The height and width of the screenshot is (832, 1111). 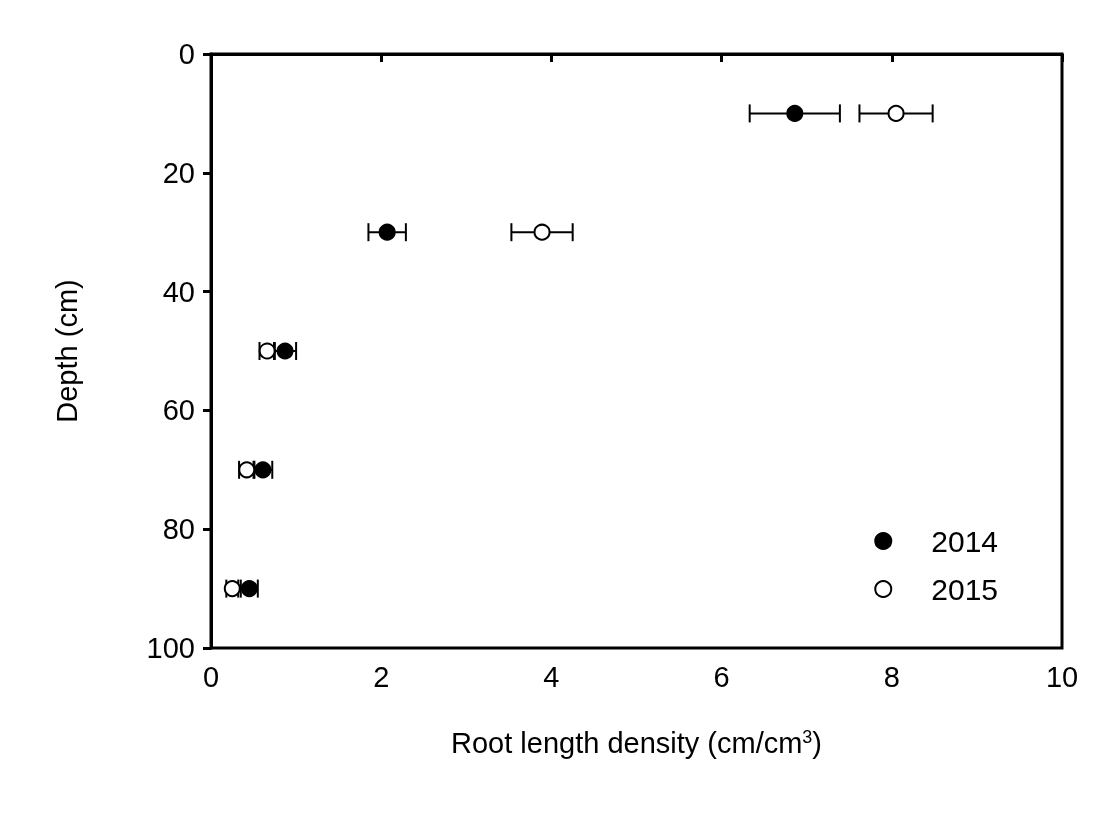 I want to click on x-tick-label: 2, so click(x=381, y=676).